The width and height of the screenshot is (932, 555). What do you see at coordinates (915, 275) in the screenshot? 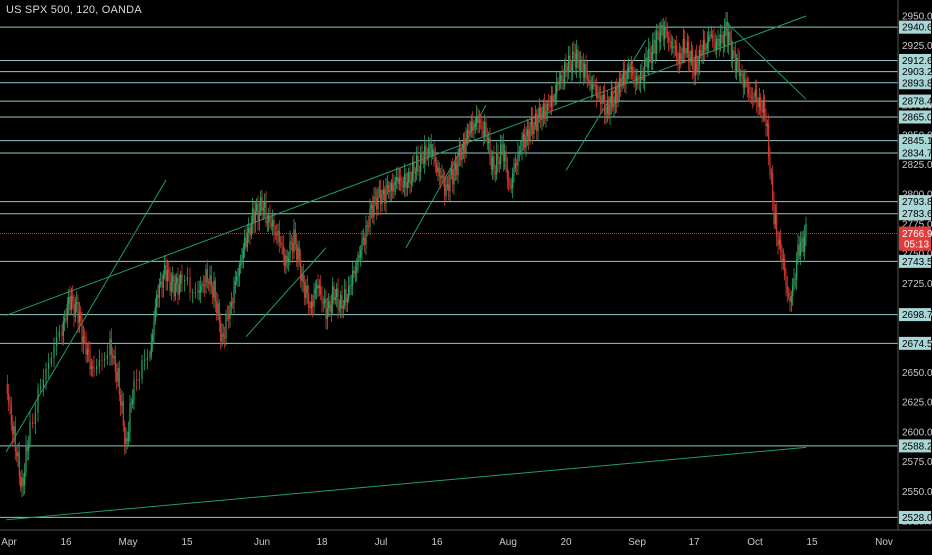
I see `y-axis-panel` at bounding box center [915, 275].